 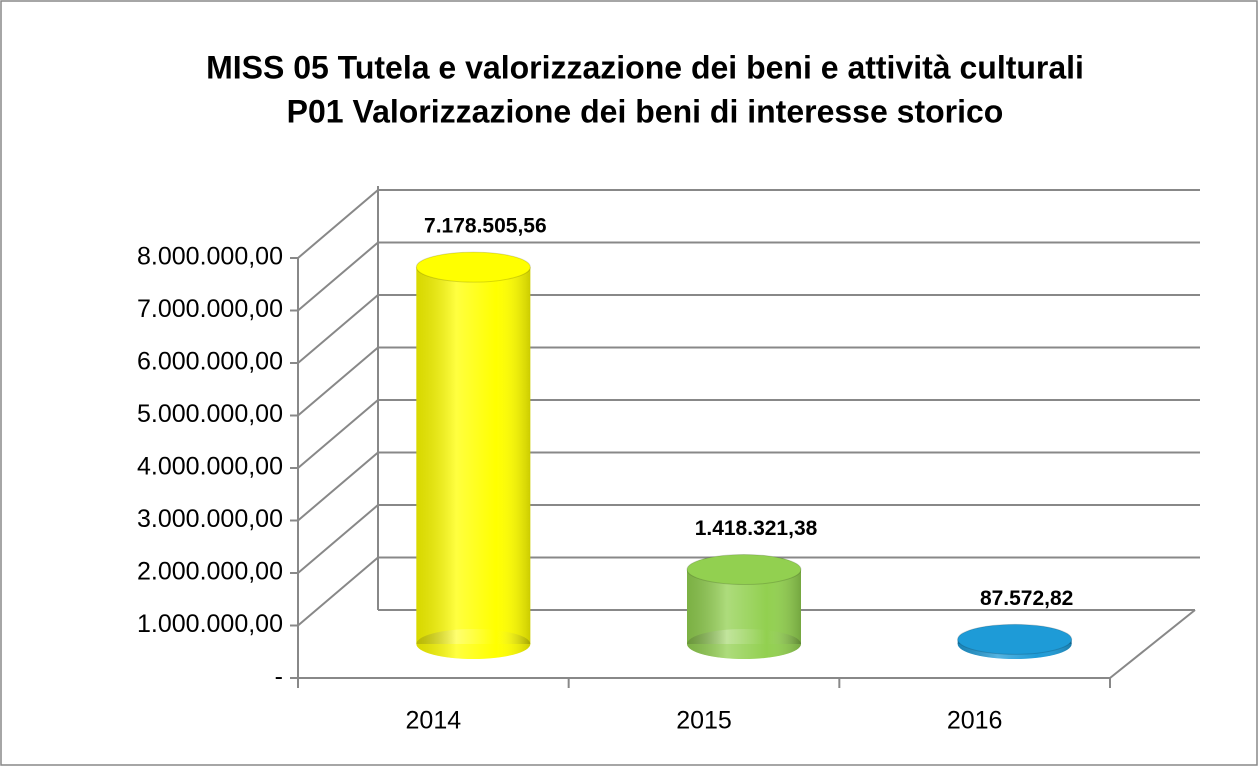 I want to click on y-tick-label: -, so click(x=279, y=677).